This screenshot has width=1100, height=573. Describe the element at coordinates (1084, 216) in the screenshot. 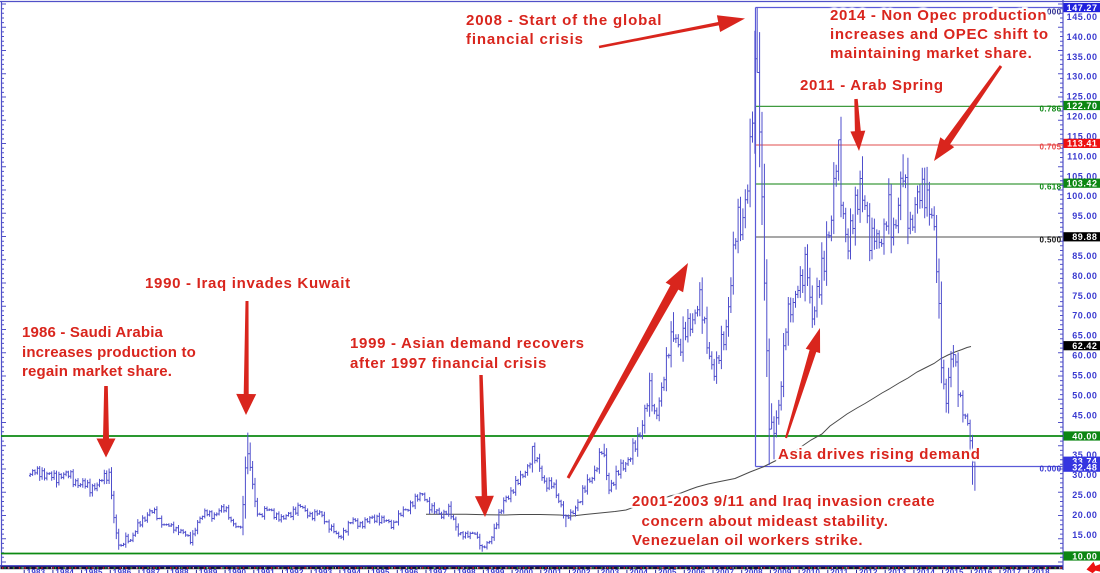

I see `svg-text: 95.00` at that location.